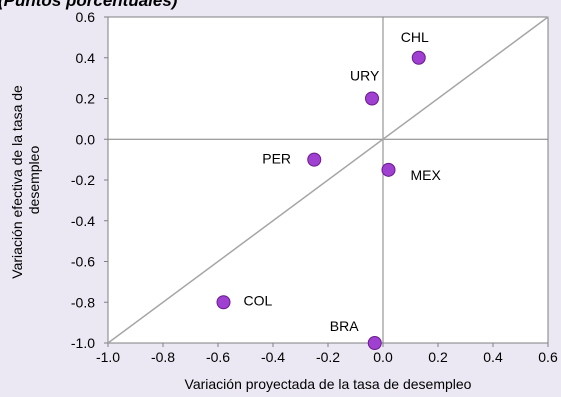 This screenshot has height=397, width=561. Describe the element at coordinates (89, 5) in the screenshot. I see `chart-subtitle: (Puntos porcentuales)` at that location.